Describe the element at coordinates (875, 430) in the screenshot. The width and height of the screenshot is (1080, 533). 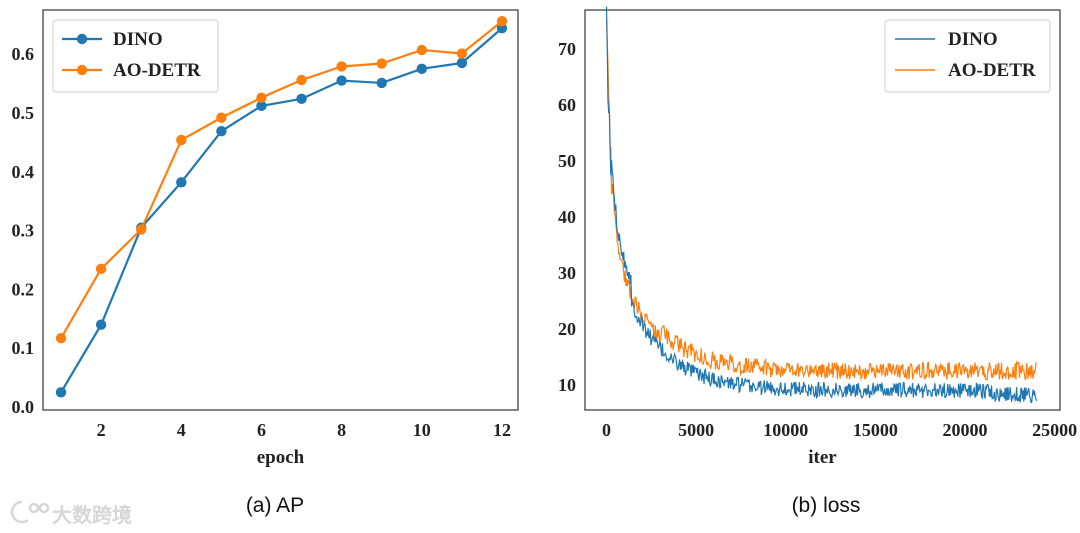
I see `loss-xtick-label: 15000` at that location.